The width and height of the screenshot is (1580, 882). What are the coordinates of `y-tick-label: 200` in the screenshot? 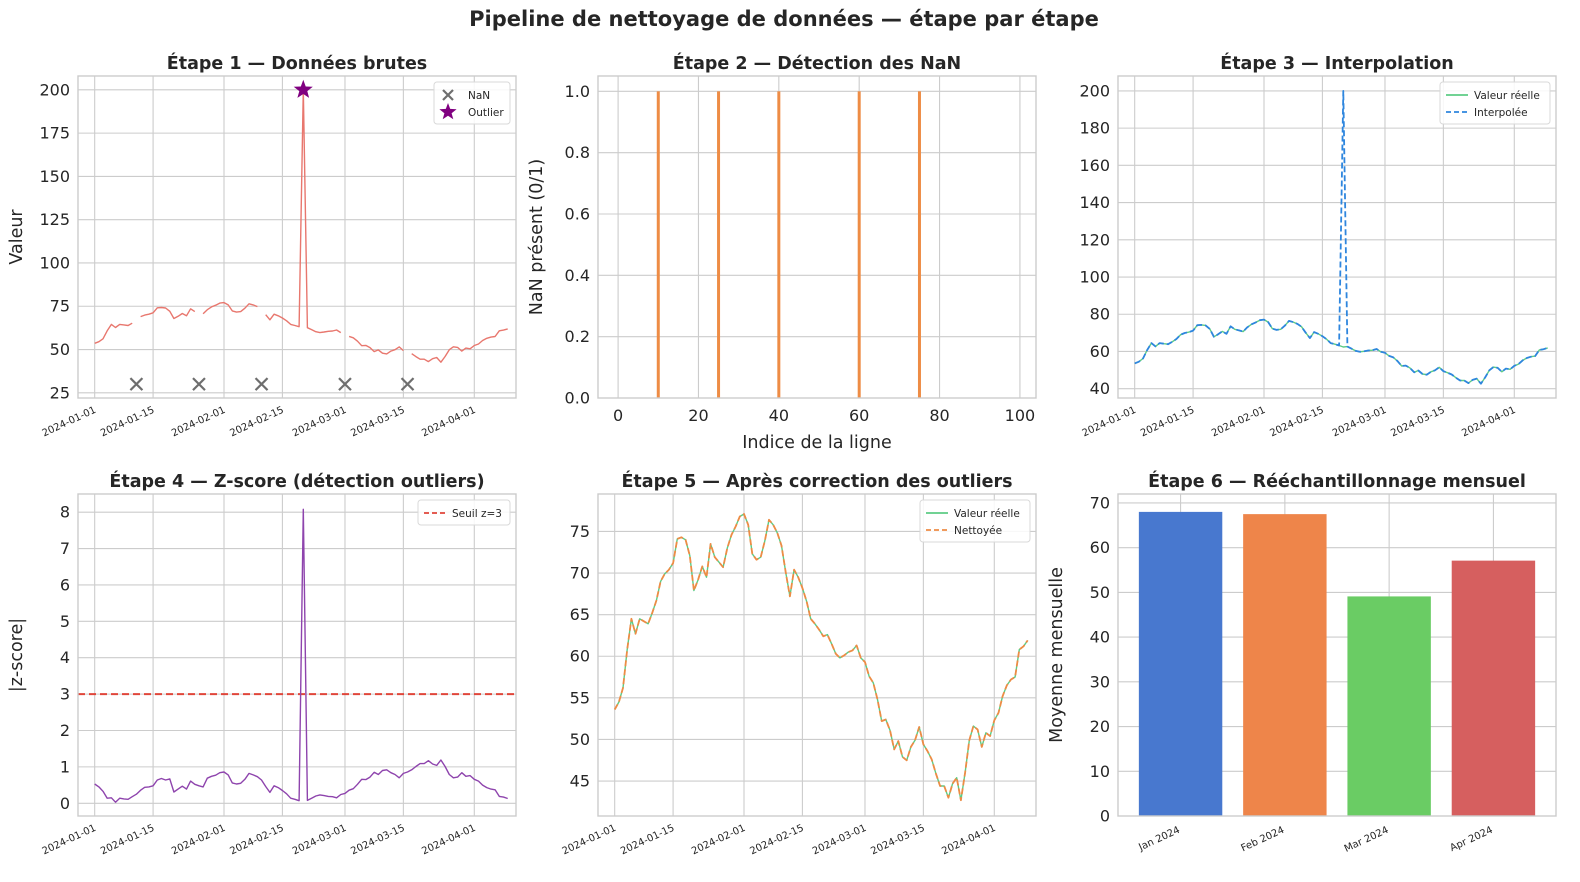 It's located at (54, 89).